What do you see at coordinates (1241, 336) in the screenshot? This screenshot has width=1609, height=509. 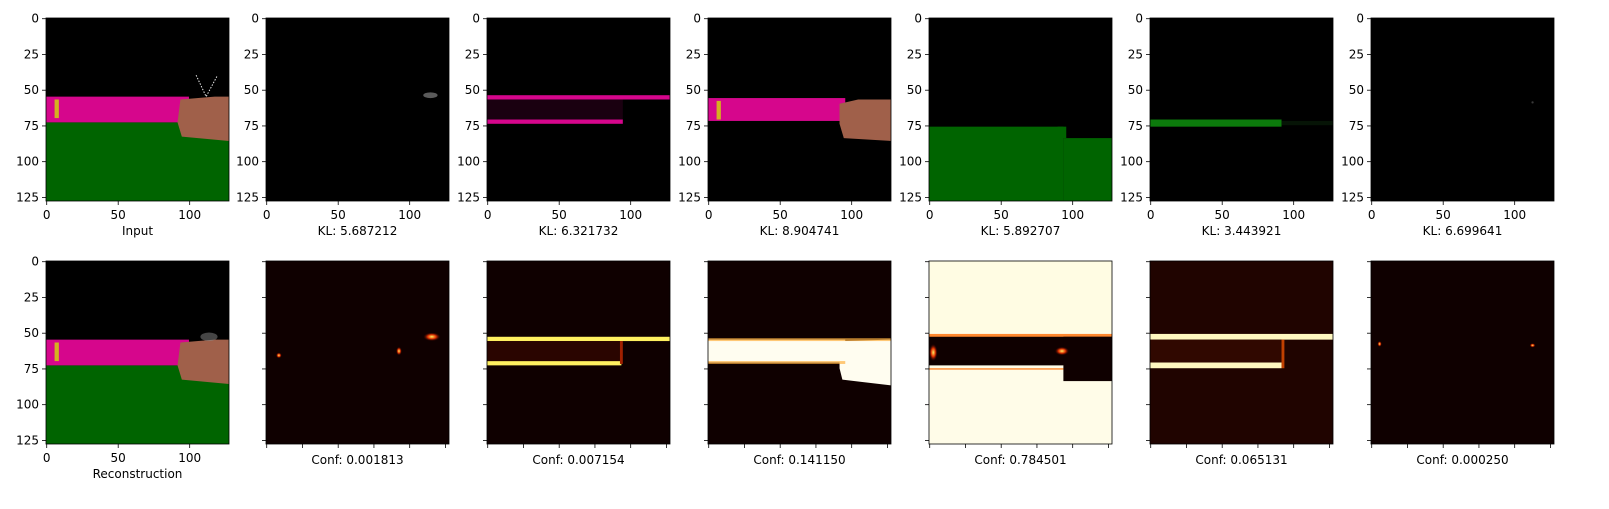 I see `mask-band-top` at bounding box center [1241, 336].